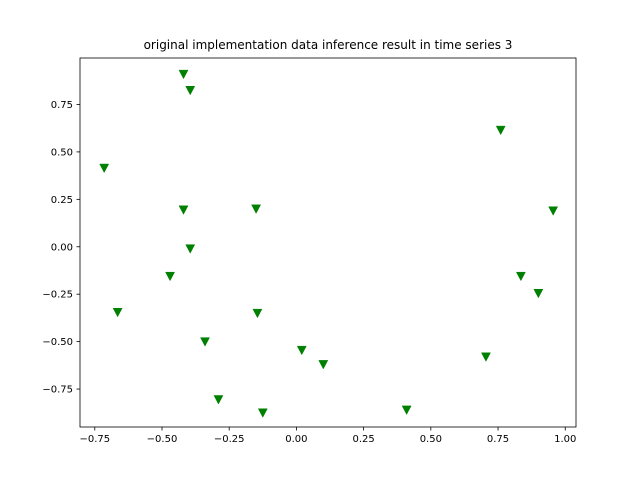 Image resolution: width=640 pixels, height=480 pixels. What do you see at coordinates (62, 200) in the screenshot?
I see `y-tick-label: 0.25` at bounding box center [62, 200].